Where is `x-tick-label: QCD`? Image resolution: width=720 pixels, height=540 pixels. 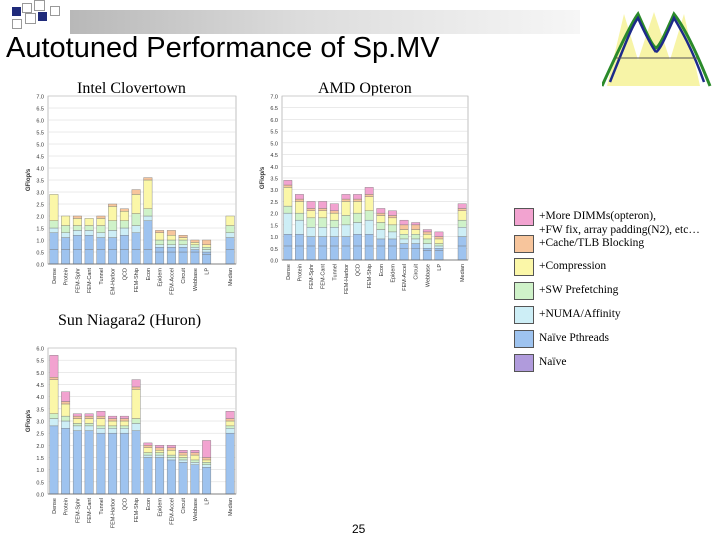
x-tick-label: QCD is located at coordinates (125, 274).